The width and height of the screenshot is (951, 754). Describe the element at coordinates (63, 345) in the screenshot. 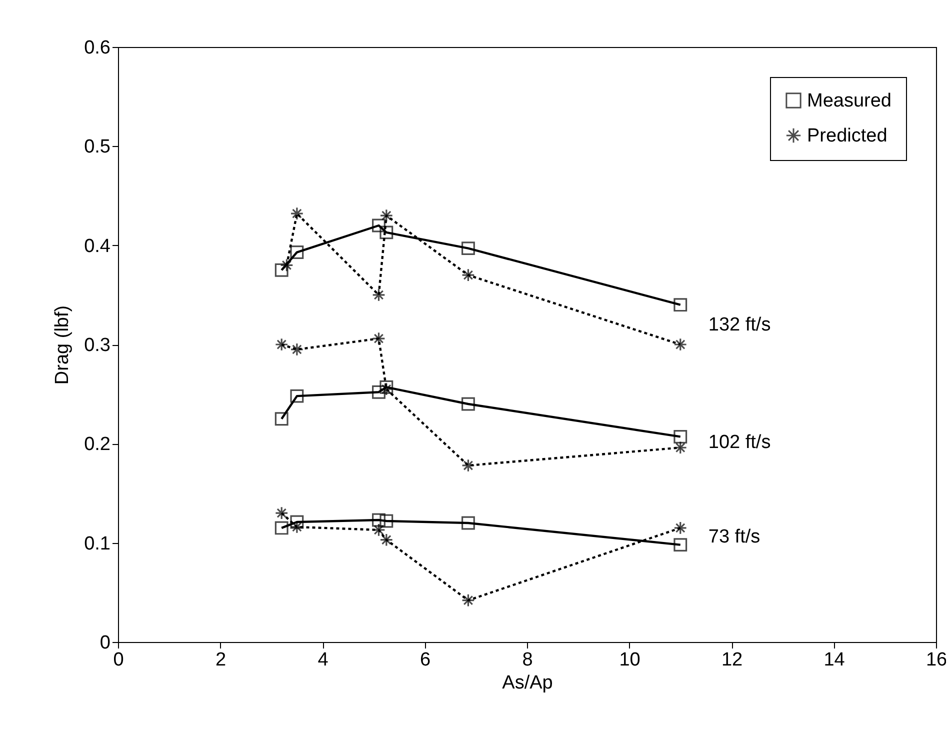

I see `y-axis-title: Drag (lbf)` at that location.